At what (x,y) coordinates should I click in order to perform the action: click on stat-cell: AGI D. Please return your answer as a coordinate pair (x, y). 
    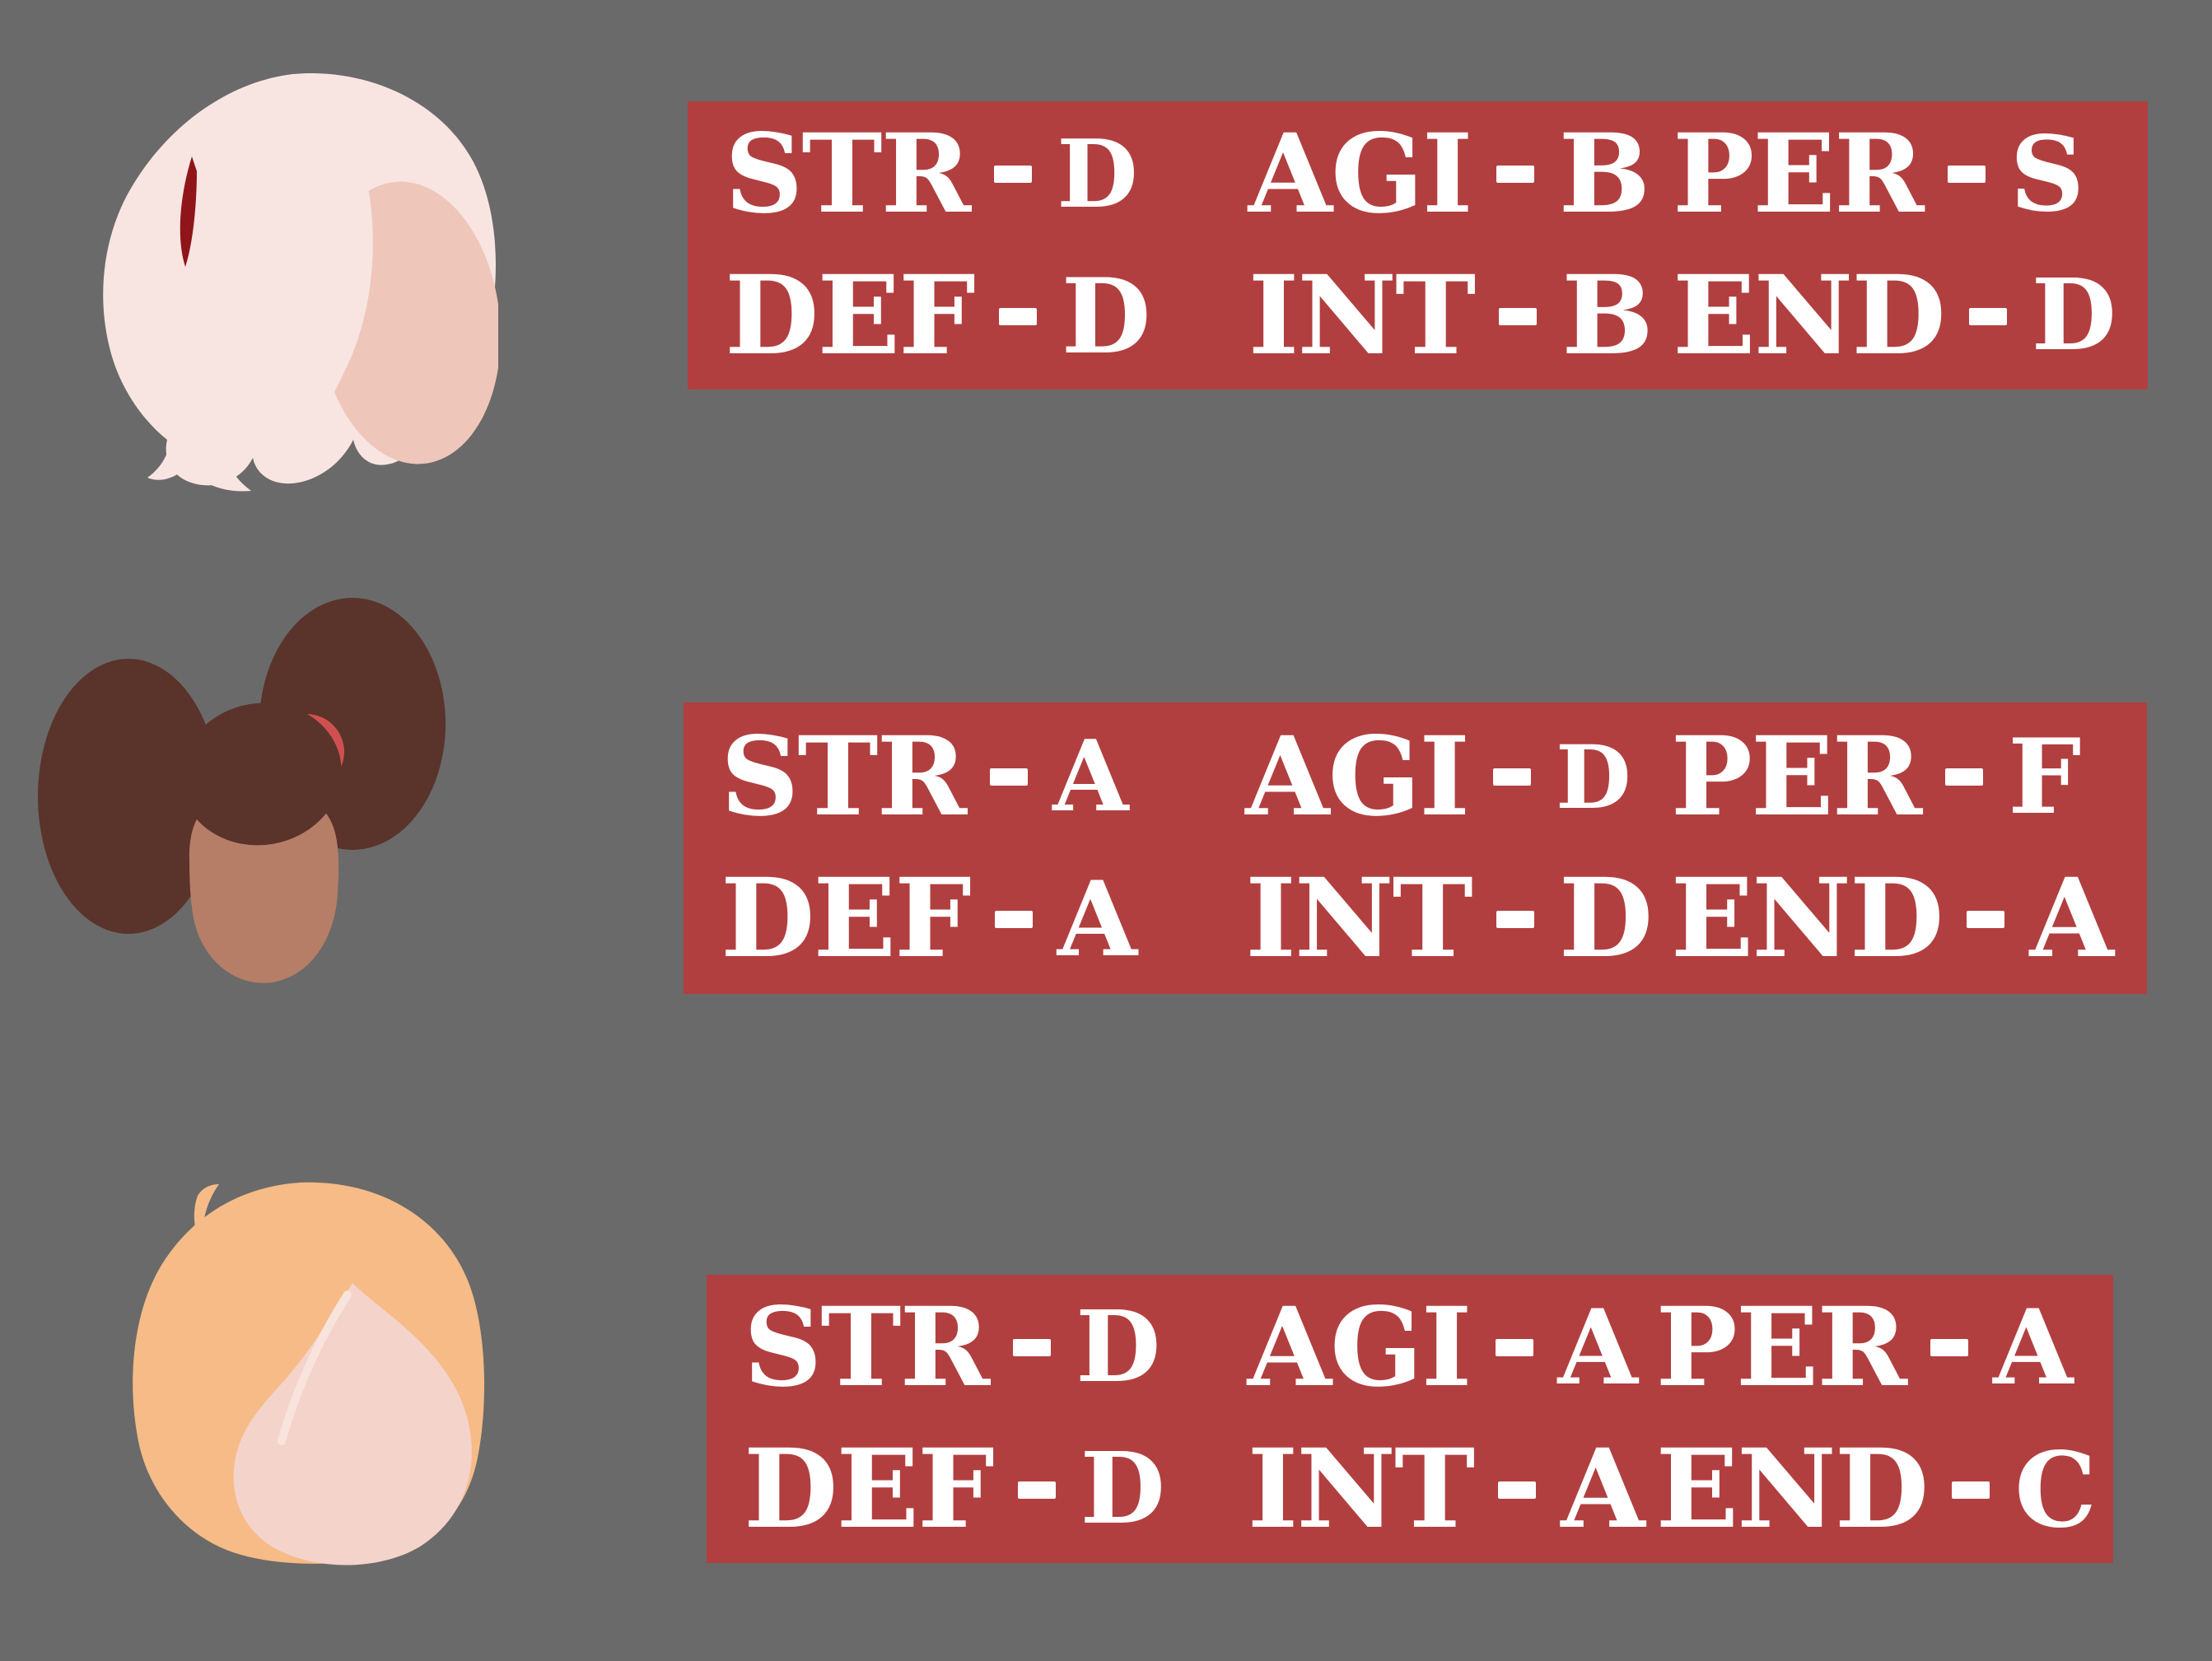
    Looking at the image, I should click on (1458, 776).